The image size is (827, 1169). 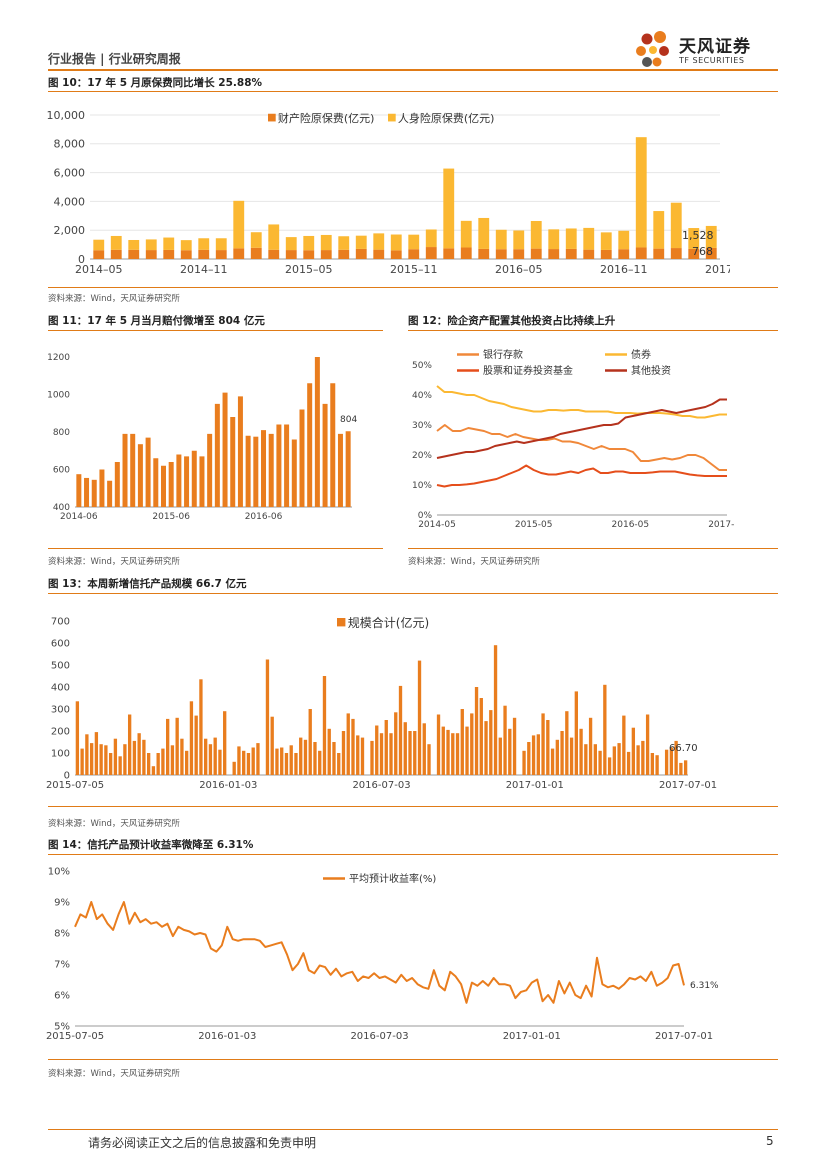 I want to click on fig12-y-tick-label: 30%, so click(x=422, y=426).